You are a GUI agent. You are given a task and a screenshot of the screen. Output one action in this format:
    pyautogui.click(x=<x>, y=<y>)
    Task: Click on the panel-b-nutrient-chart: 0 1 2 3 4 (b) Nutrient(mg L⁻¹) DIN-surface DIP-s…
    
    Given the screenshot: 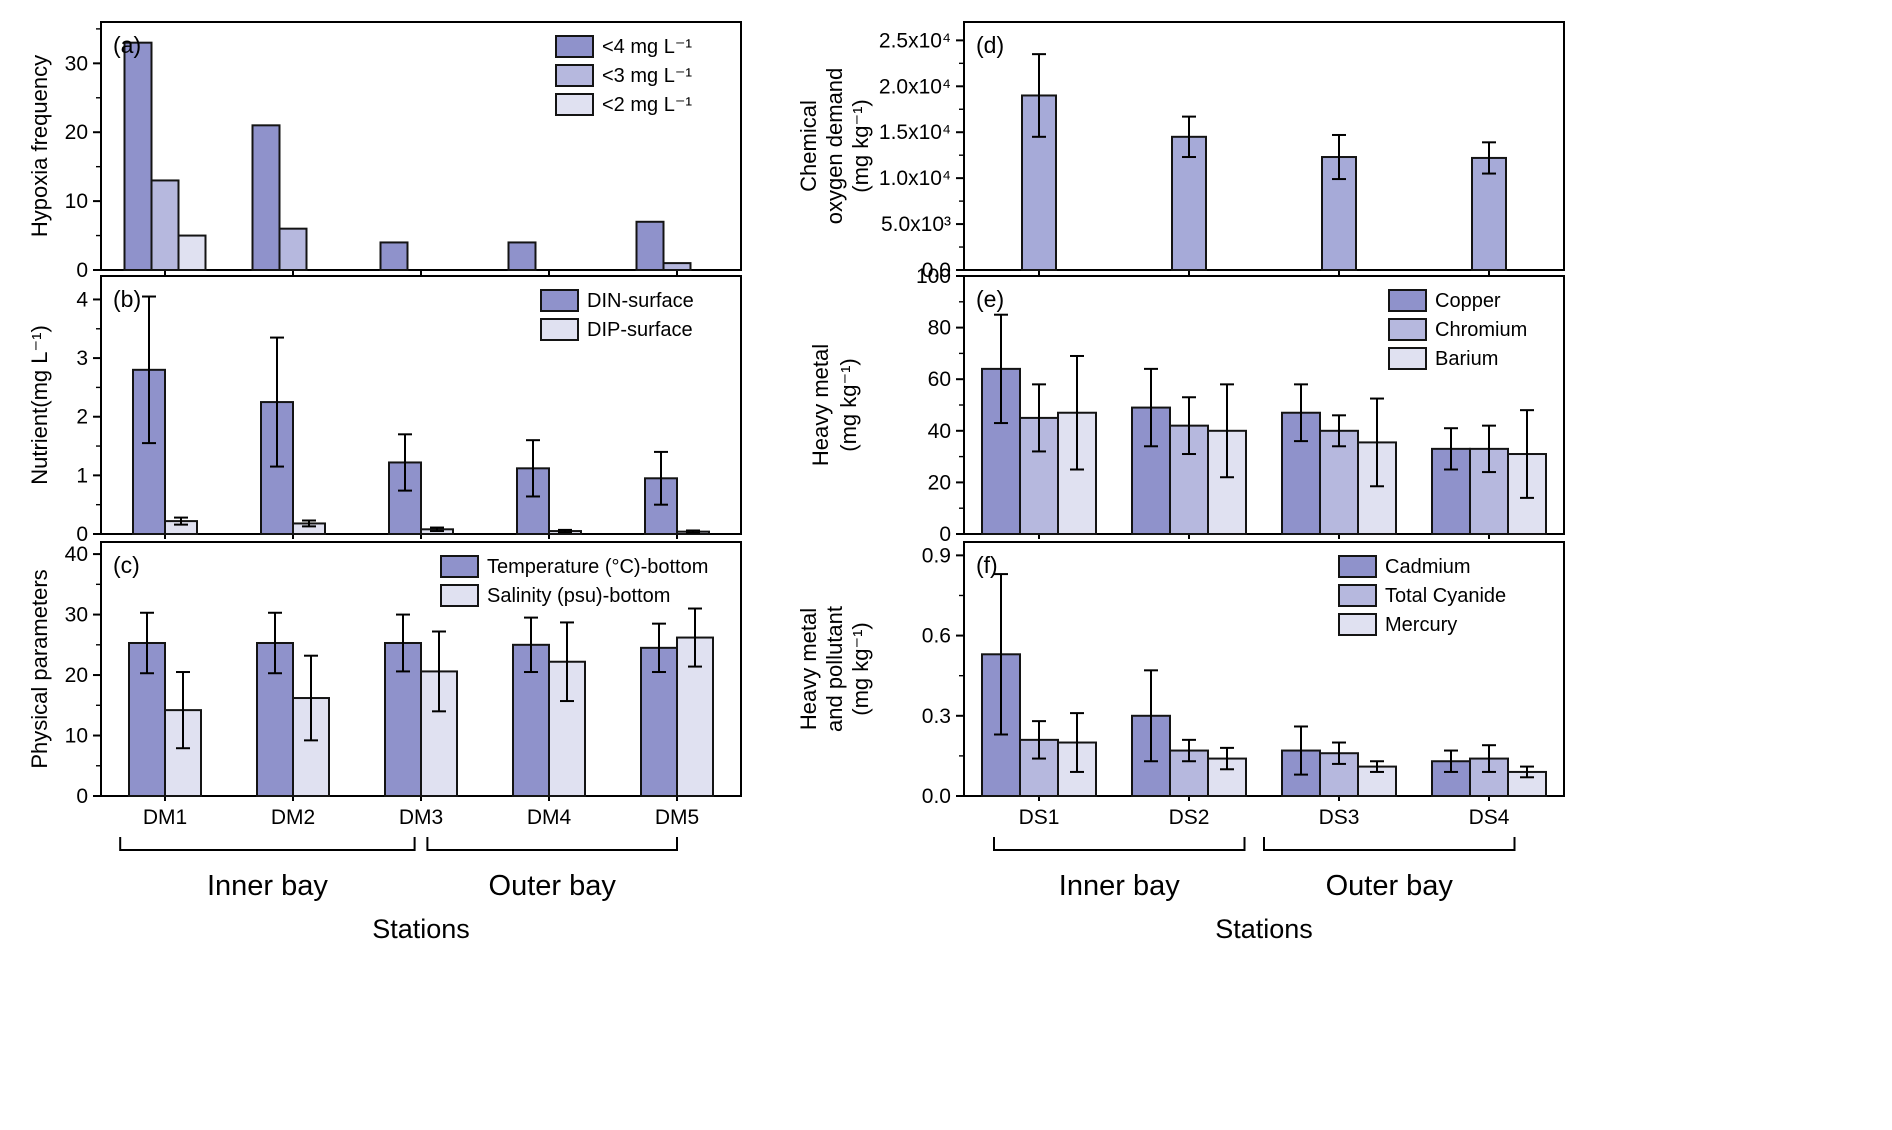 What is the action you would take?
    pyautogui.click(x=384, y=410)
    